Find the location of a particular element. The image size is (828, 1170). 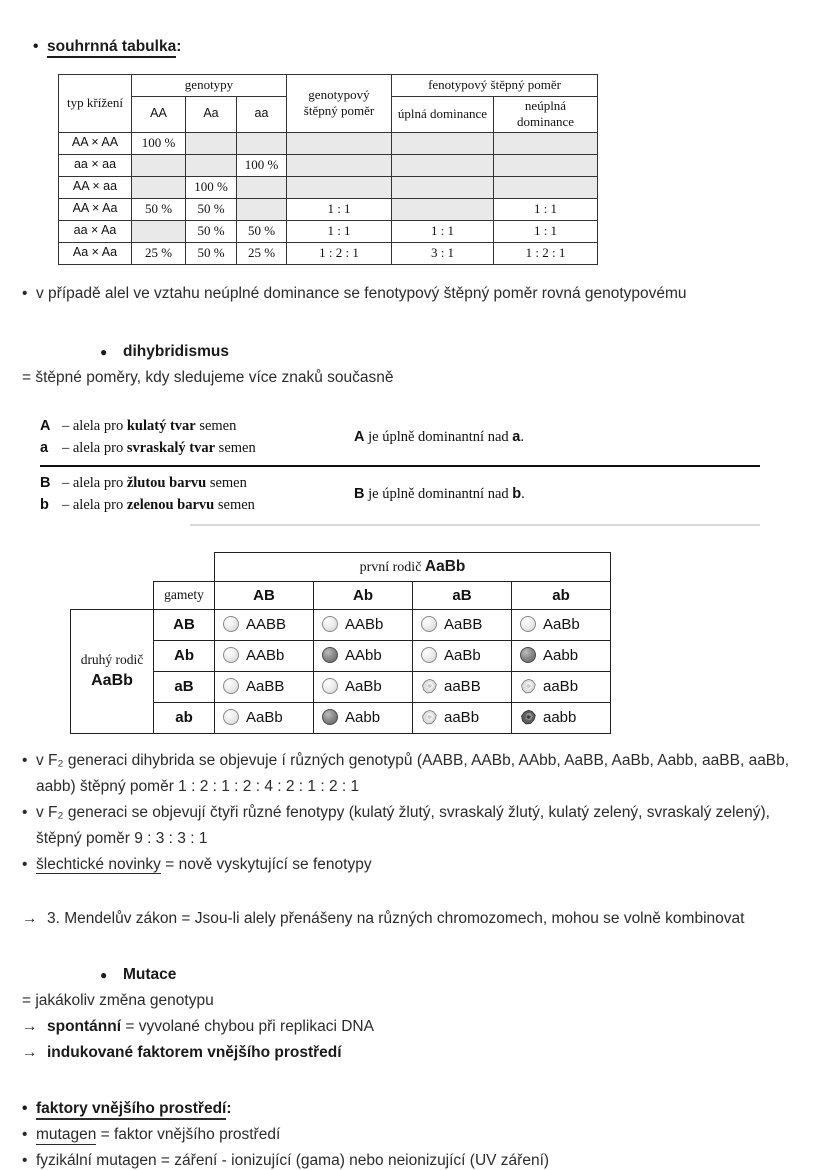

header-aa: aa is located at coordinates (261, 114).